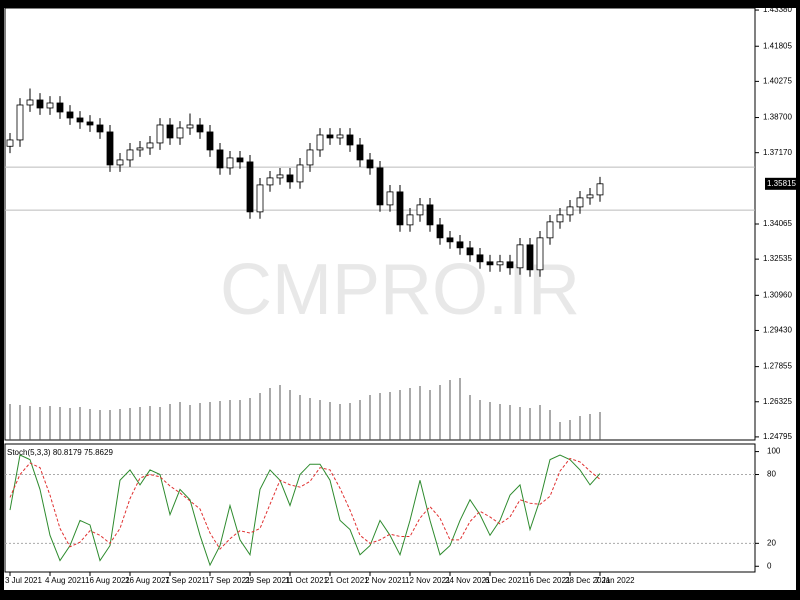  I want to click on indicator-main-value: 80.8179, so click(67, 452).